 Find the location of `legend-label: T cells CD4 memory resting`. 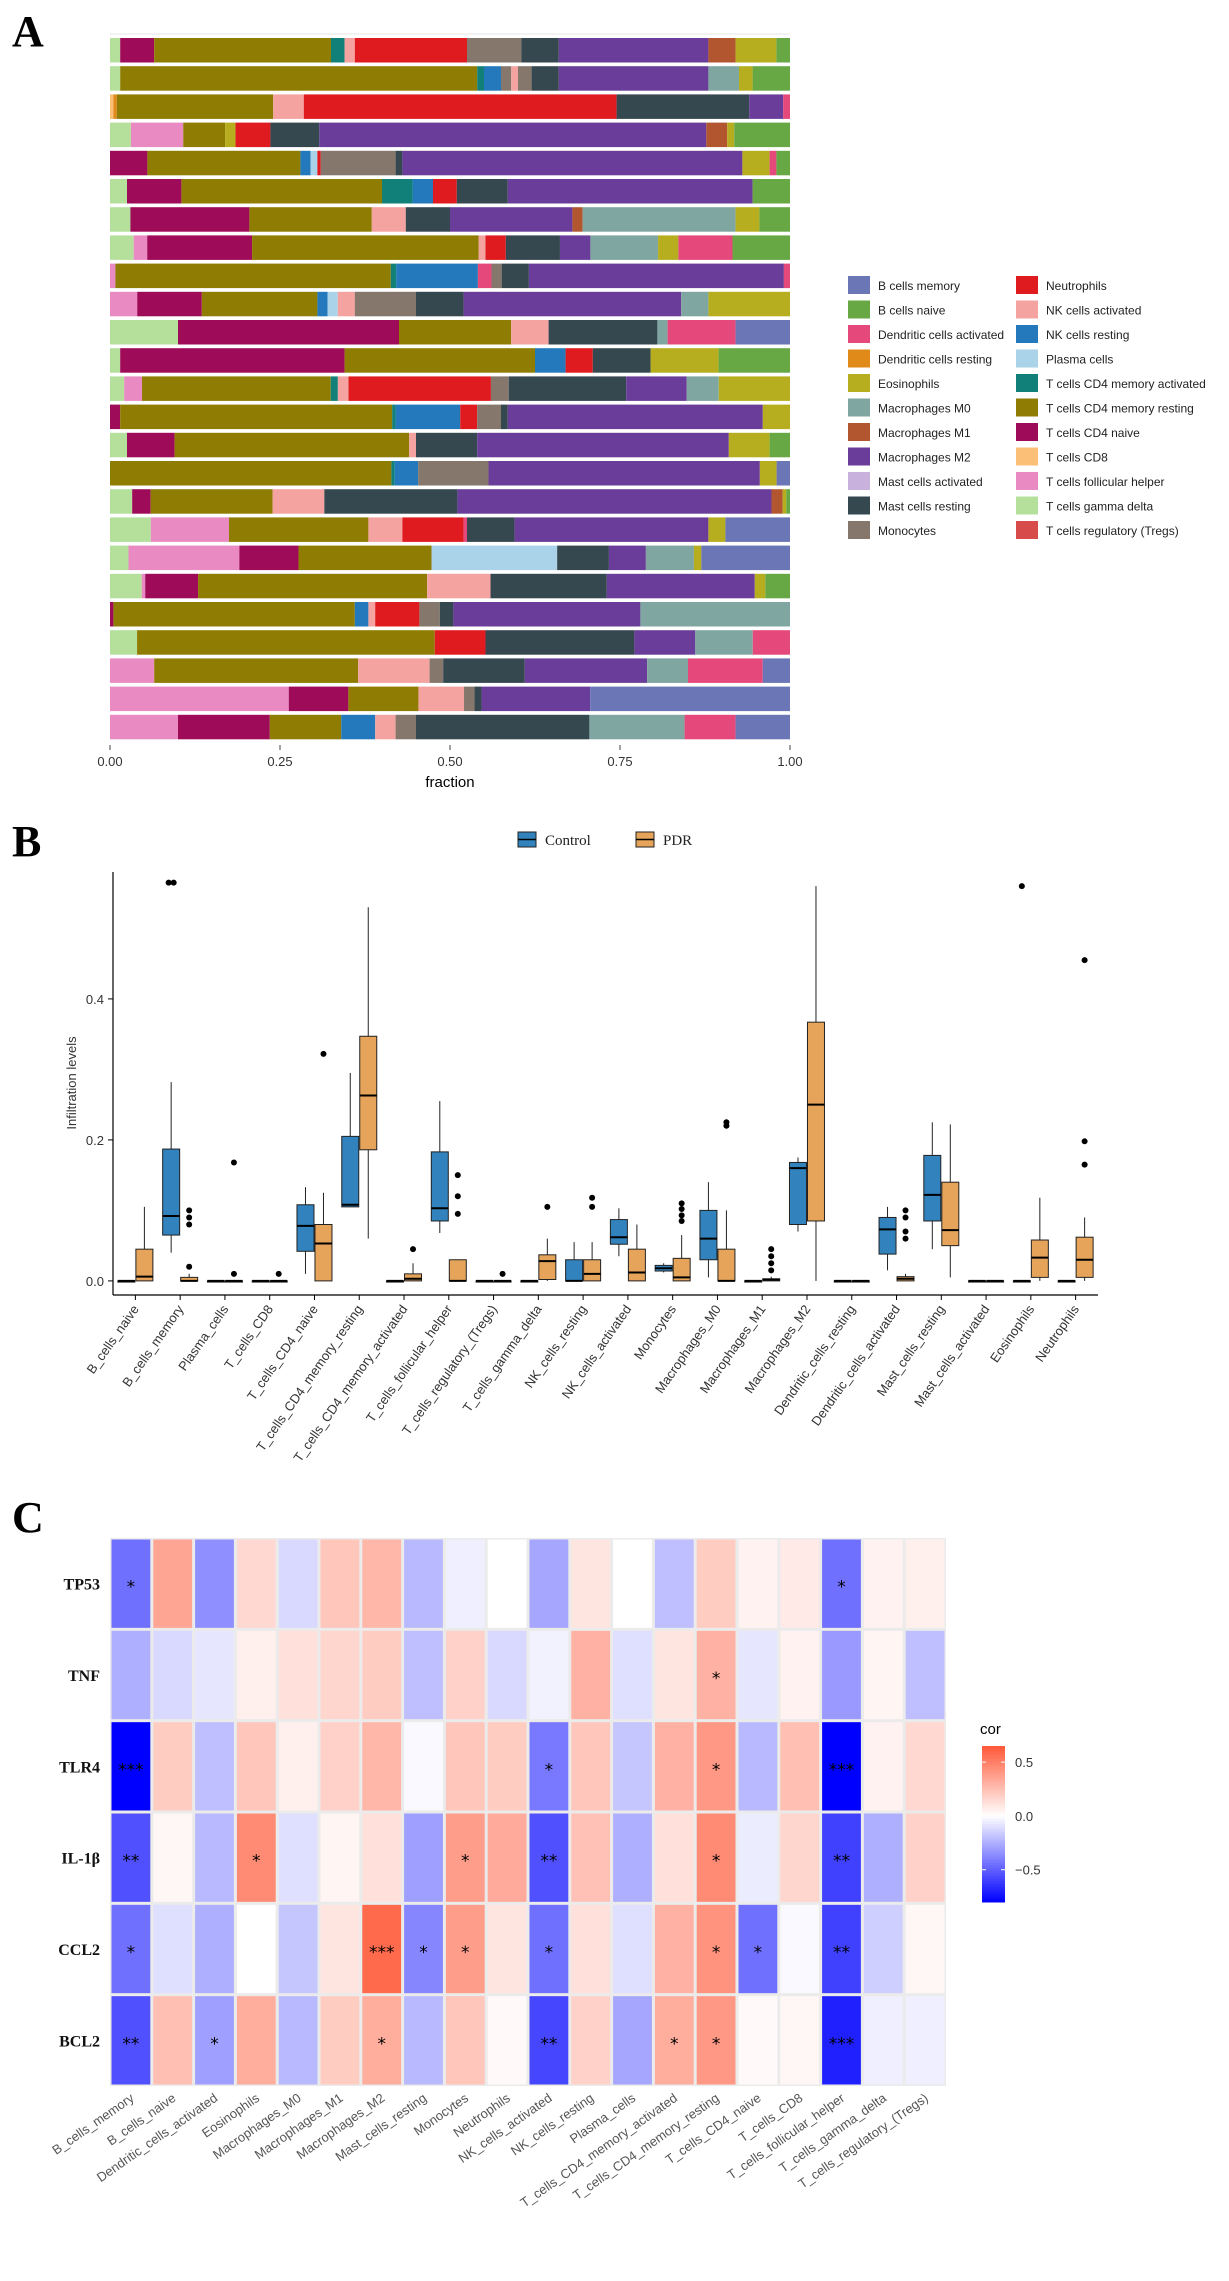

legend-label: T cells CD4 memory resting is located at coordinates (1120, 409).